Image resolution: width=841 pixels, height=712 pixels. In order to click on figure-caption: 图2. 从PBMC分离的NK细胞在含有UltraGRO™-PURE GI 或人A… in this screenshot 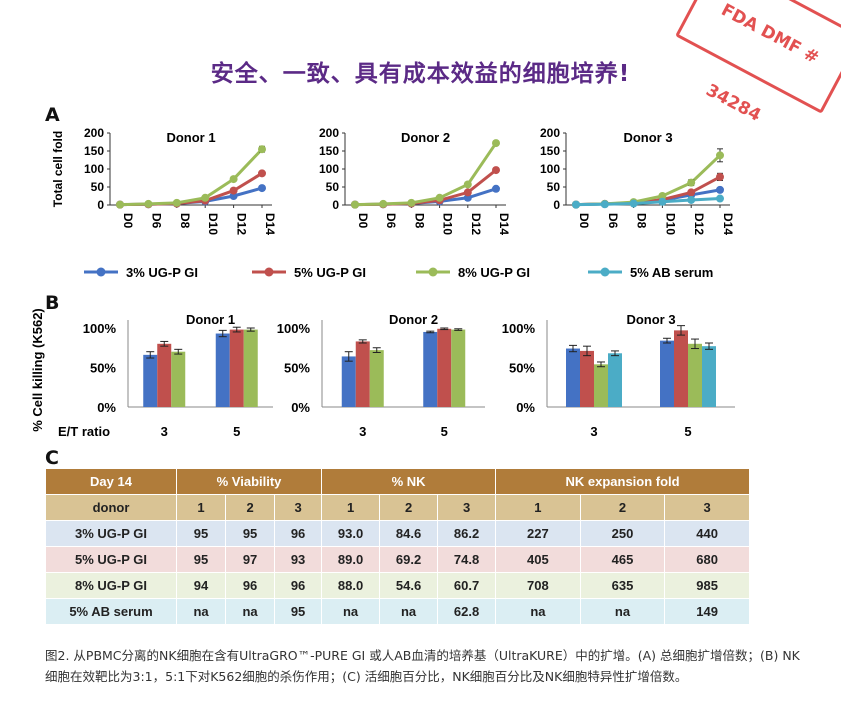, I will do `click(422, 666)`.